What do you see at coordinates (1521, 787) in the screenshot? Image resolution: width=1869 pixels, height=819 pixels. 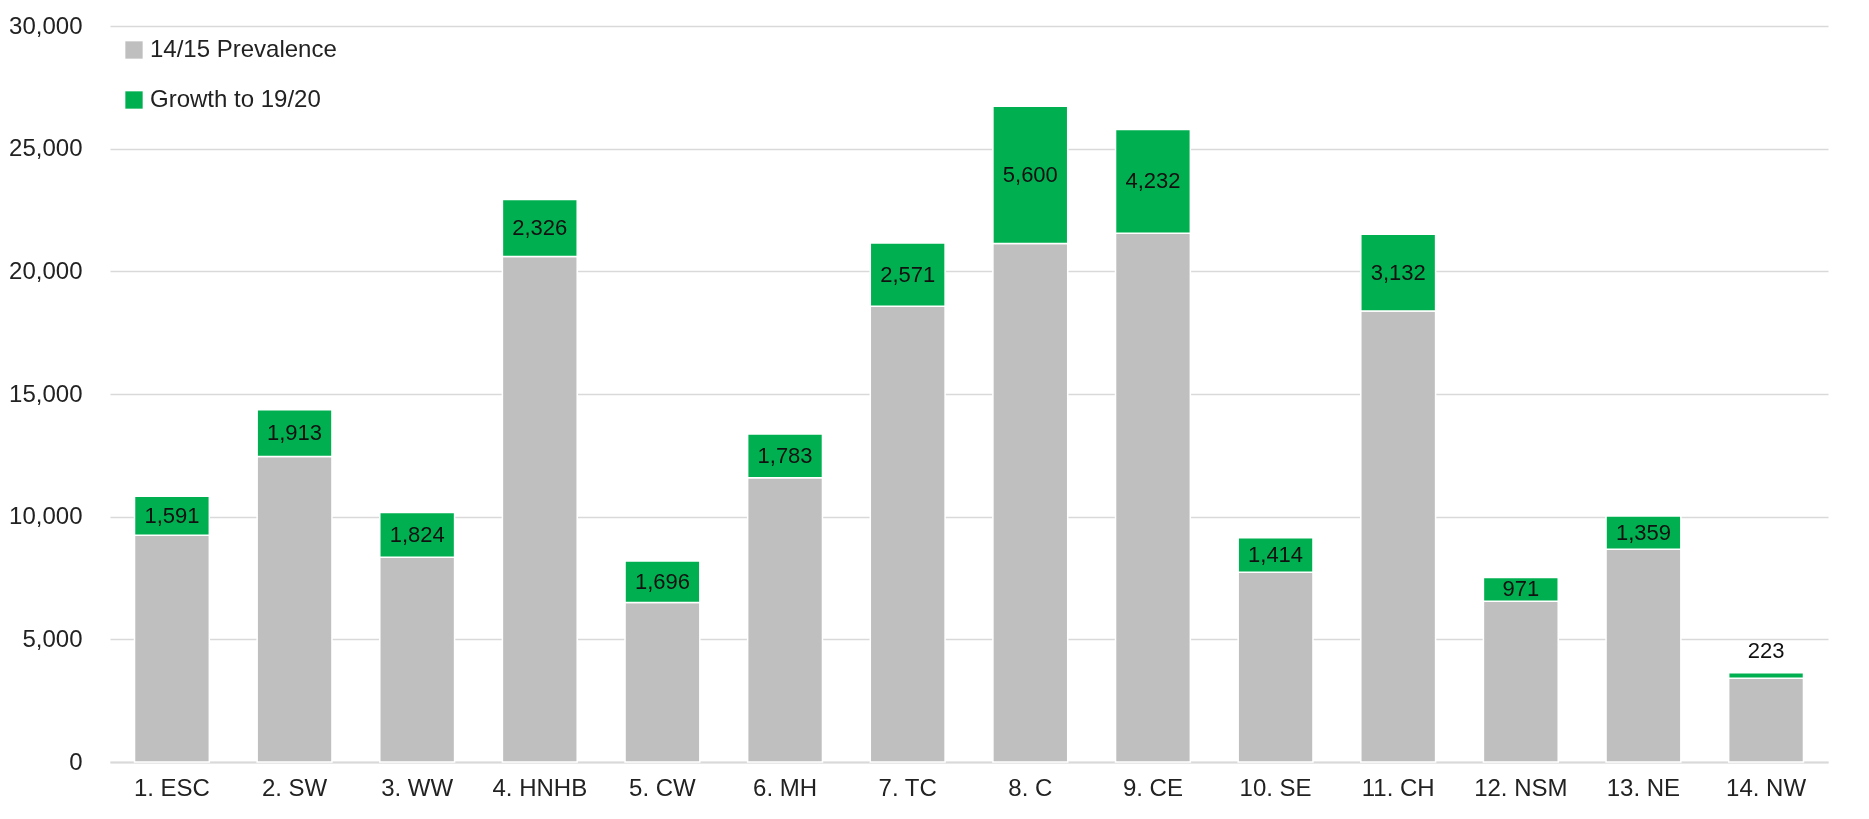 I see `x-tick-label: 12. NSM` at bounding box center [1521, 787].